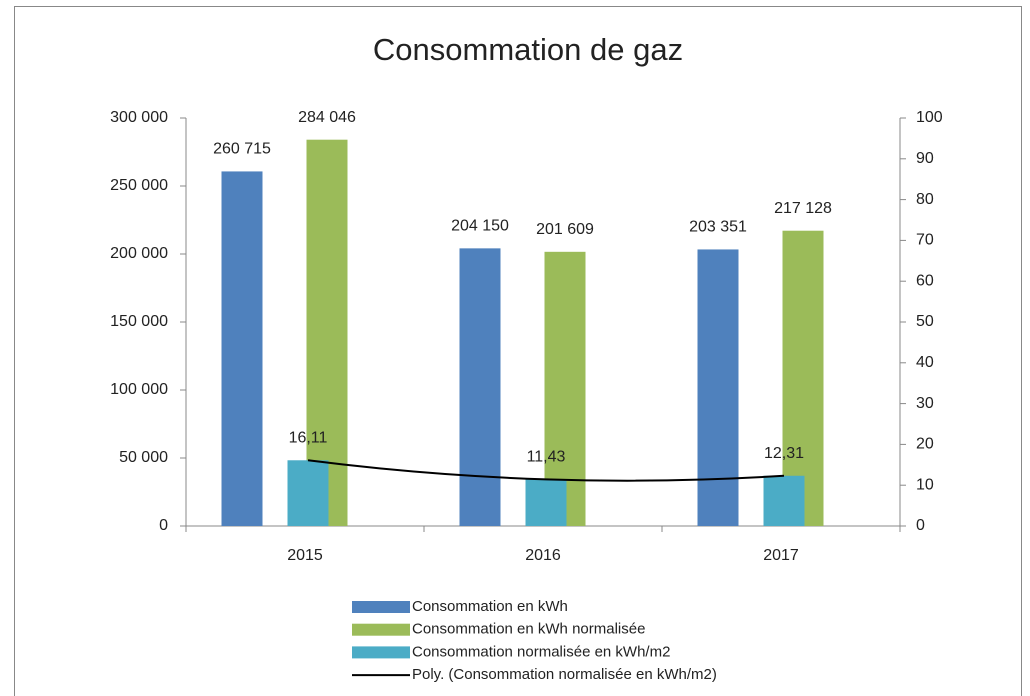  I want to click on y2-tick-label: 20, so click(925, 444).